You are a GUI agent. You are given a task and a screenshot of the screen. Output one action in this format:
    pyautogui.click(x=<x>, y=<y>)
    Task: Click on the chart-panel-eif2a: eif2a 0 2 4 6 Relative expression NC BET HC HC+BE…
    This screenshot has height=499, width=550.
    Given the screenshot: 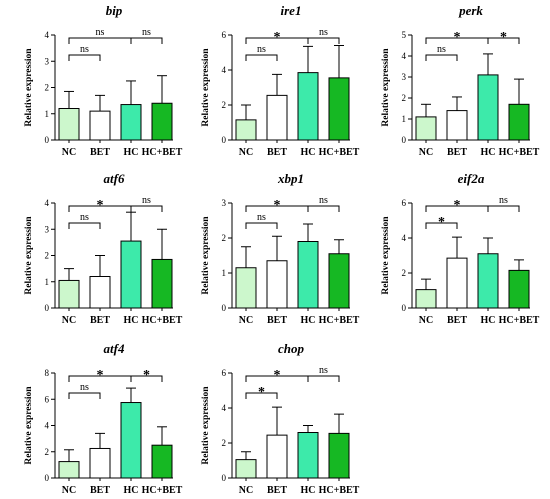 What is the action you would take?
    pyautogui.click(x=460, y=248)
    